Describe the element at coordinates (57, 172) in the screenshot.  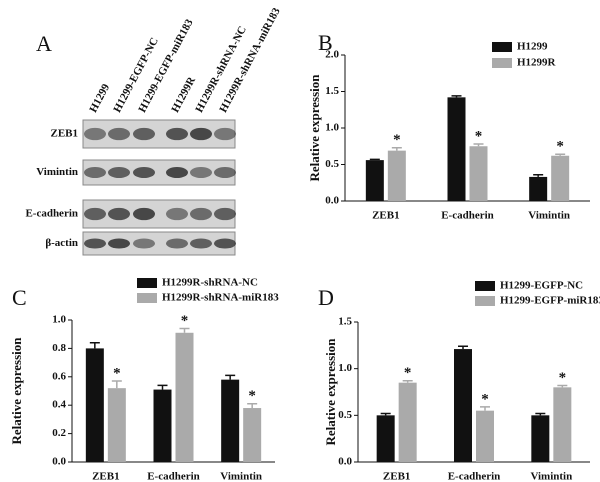
I see `row-label: Vimintin` at that location.